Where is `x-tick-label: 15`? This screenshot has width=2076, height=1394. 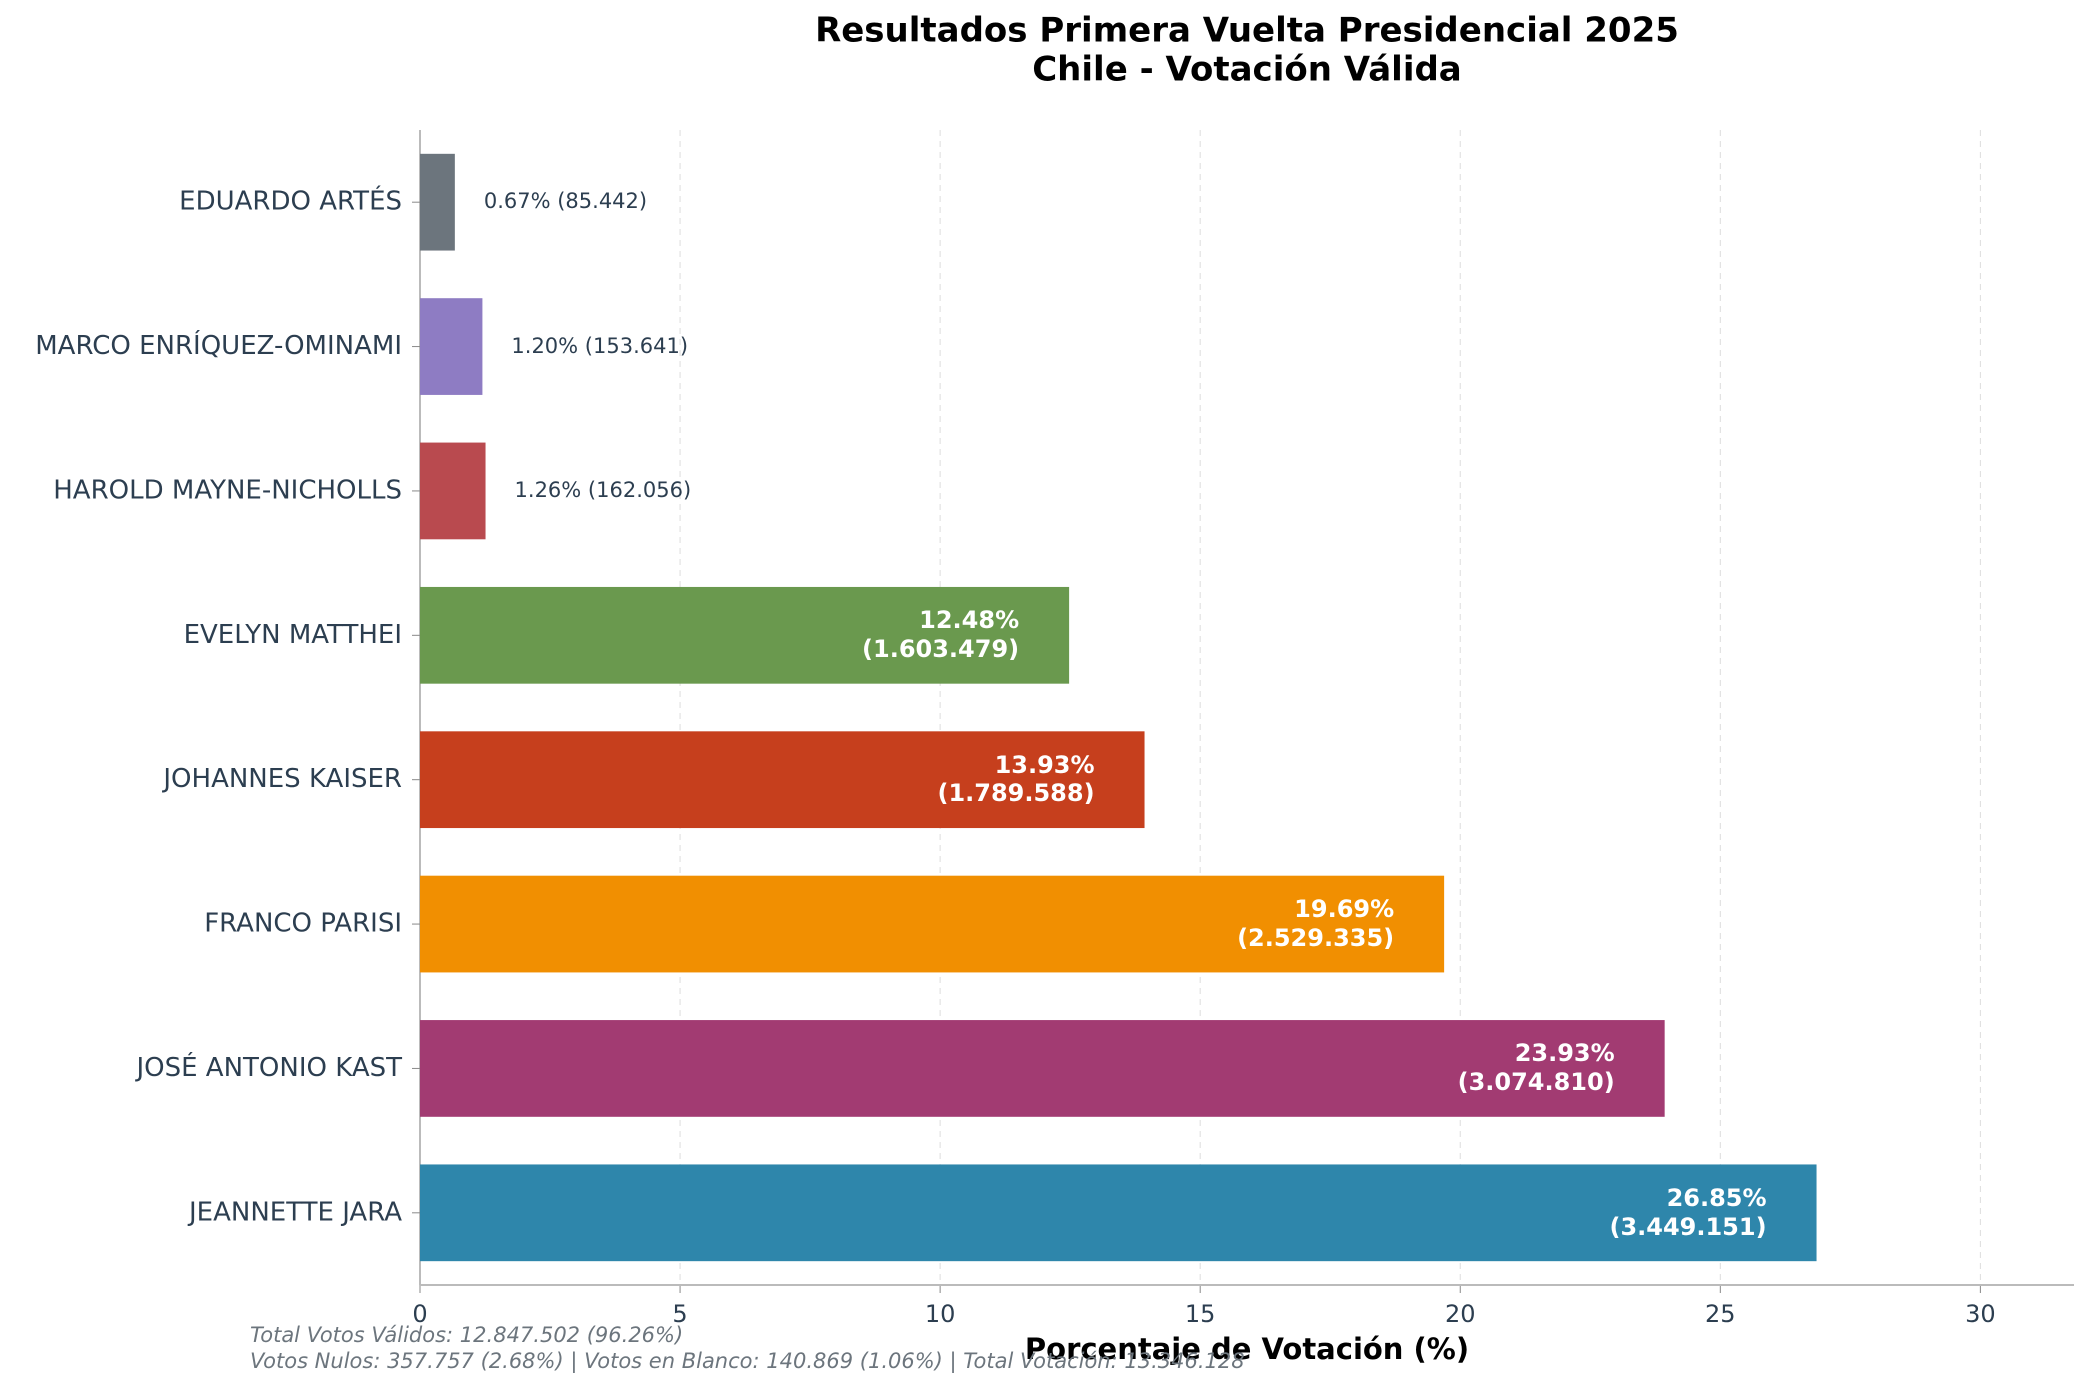
x-tick-label: 15 is located at coordinates (1200, 1314).